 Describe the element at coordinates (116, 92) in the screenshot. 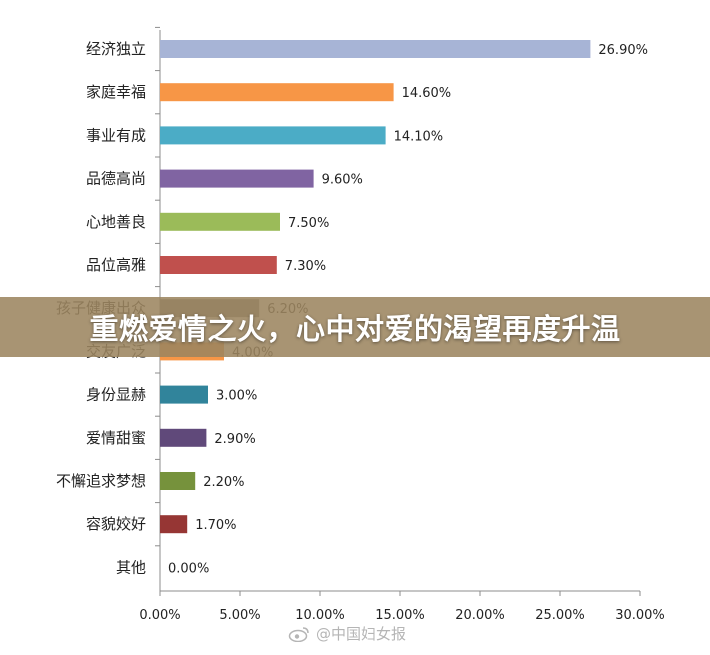

I see `category-label: 家庭幸福` at that location.